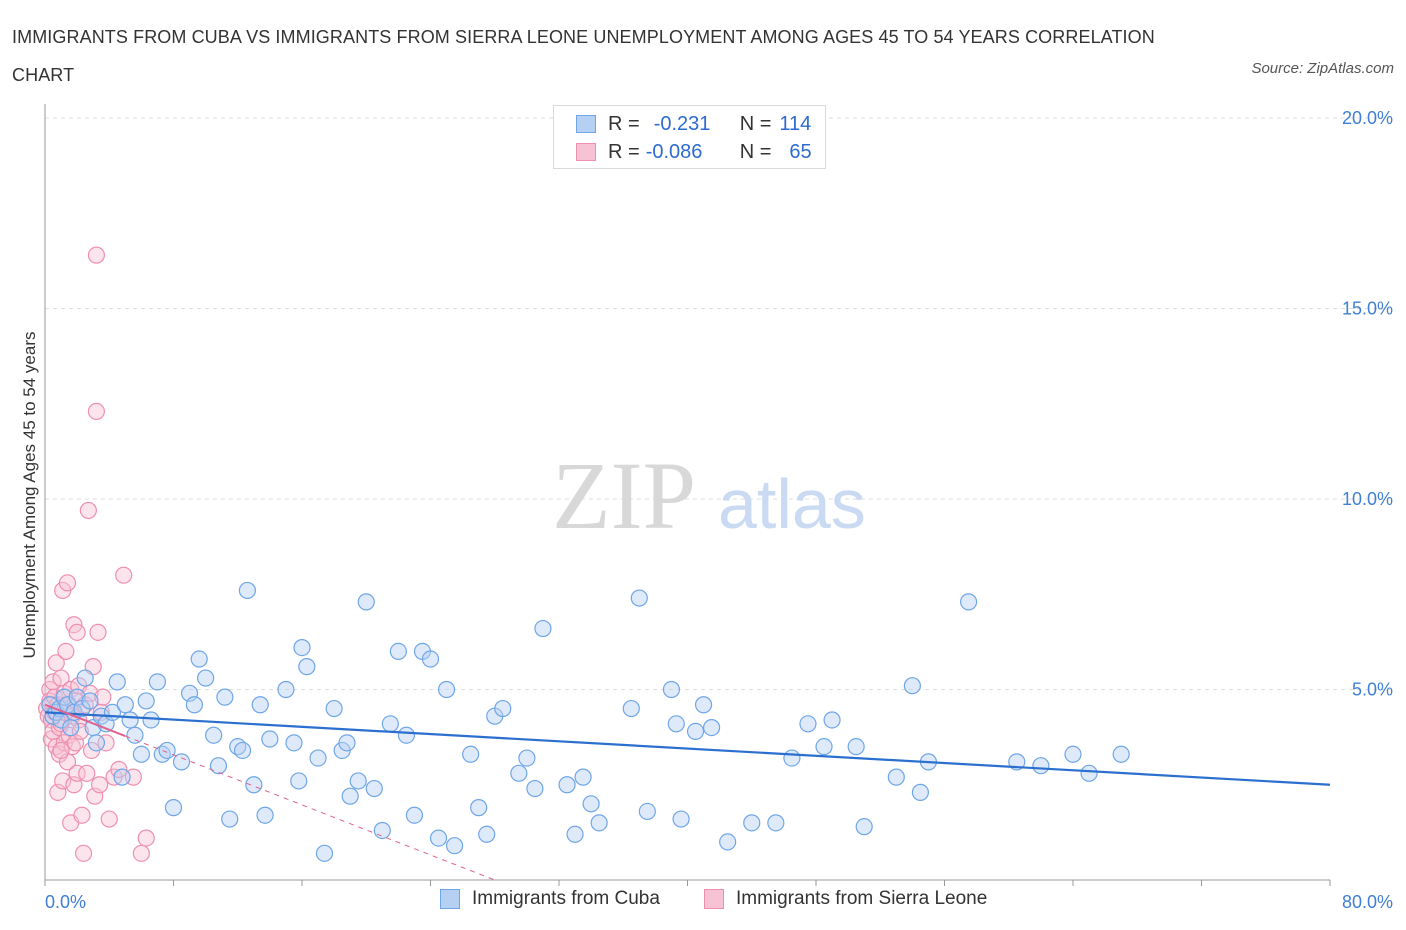 This screenshot has height=930, width=1406. Describe the element at coordinates (85, 720) in the screenshot. I see `sierra-trend-line-solid` at that location.